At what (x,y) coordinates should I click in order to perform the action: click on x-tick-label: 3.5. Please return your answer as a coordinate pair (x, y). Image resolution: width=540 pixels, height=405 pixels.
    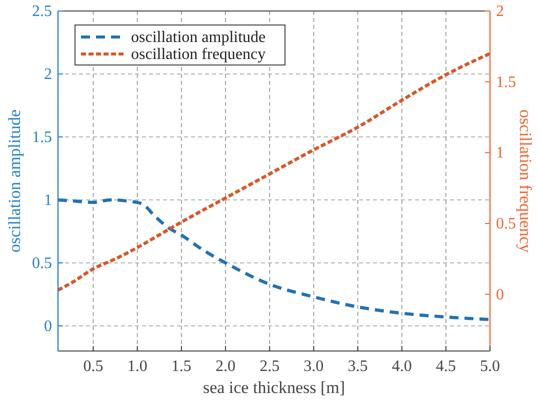
    Looking at the image, I should click on (358, 366).